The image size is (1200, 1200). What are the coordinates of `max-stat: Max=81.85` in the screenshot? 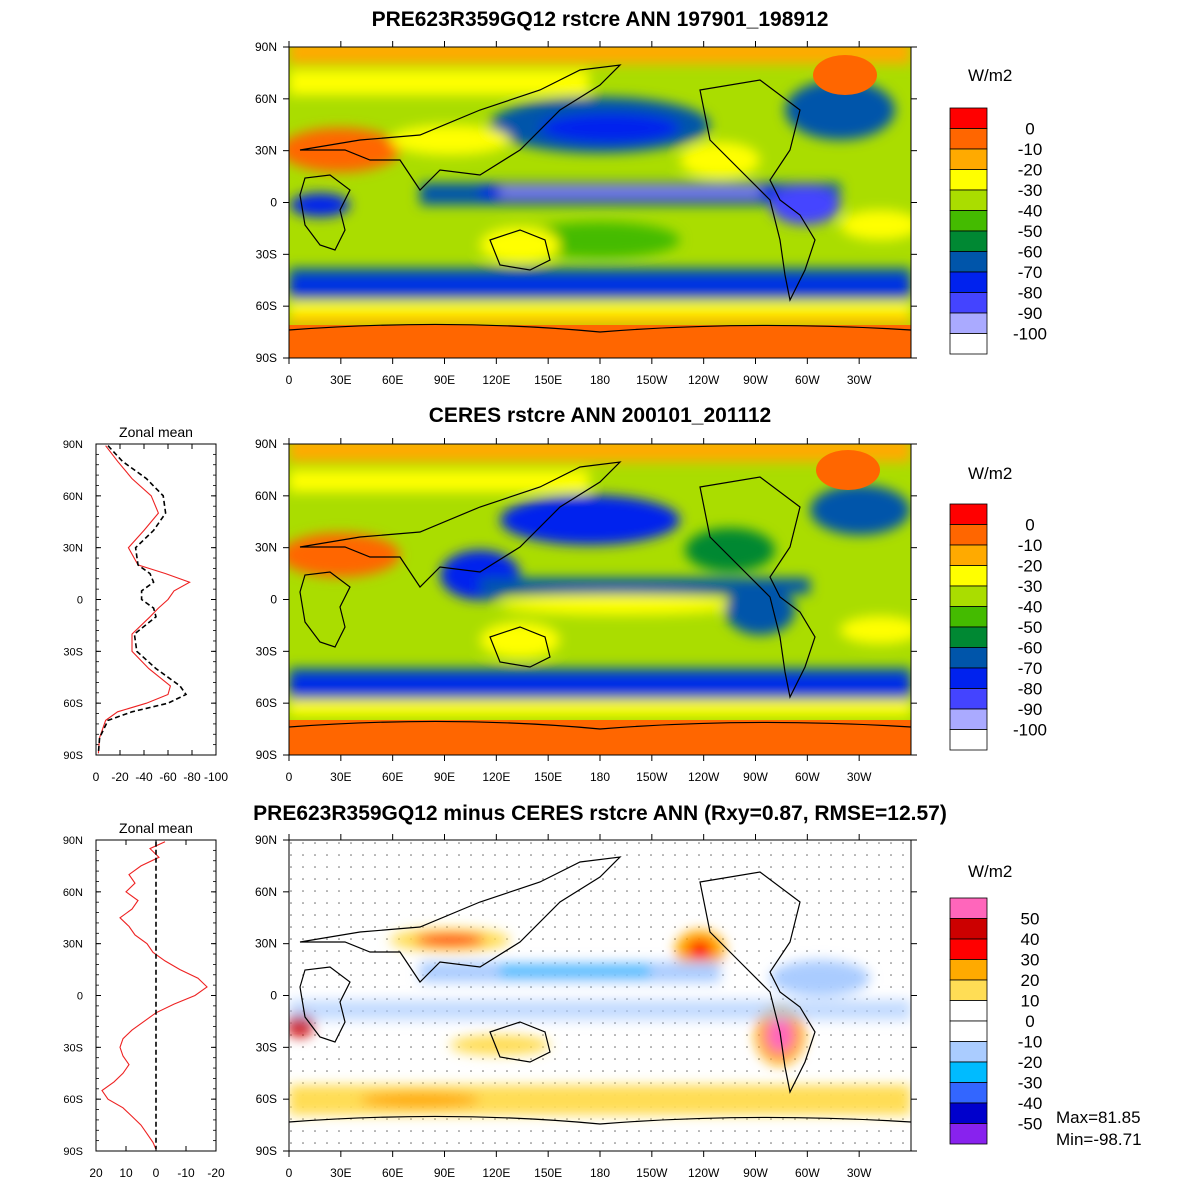 It's located at (1098, 1117).